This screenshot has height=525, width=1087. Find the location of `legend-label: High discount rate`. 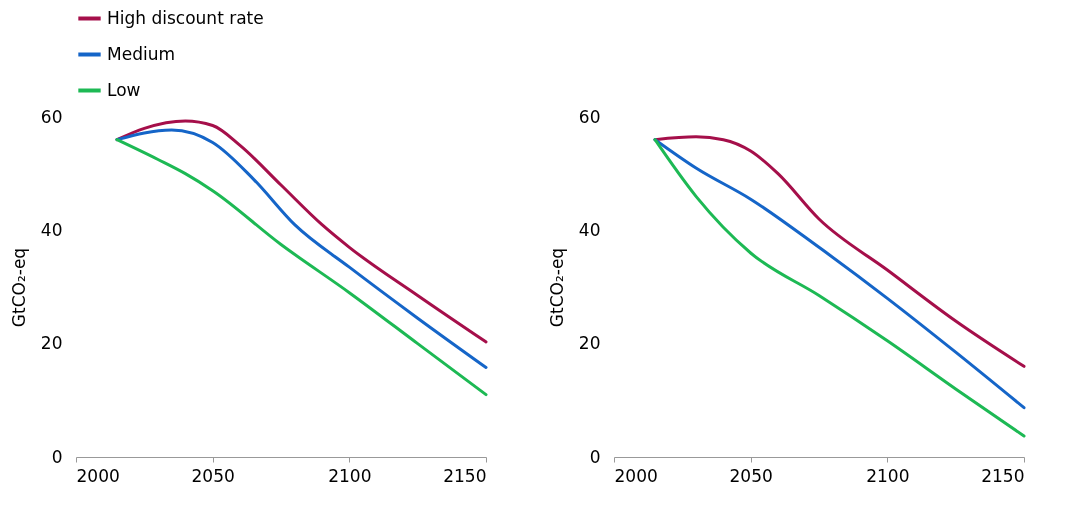

legend-label: High discount rate is located at coordinates (185, 17).